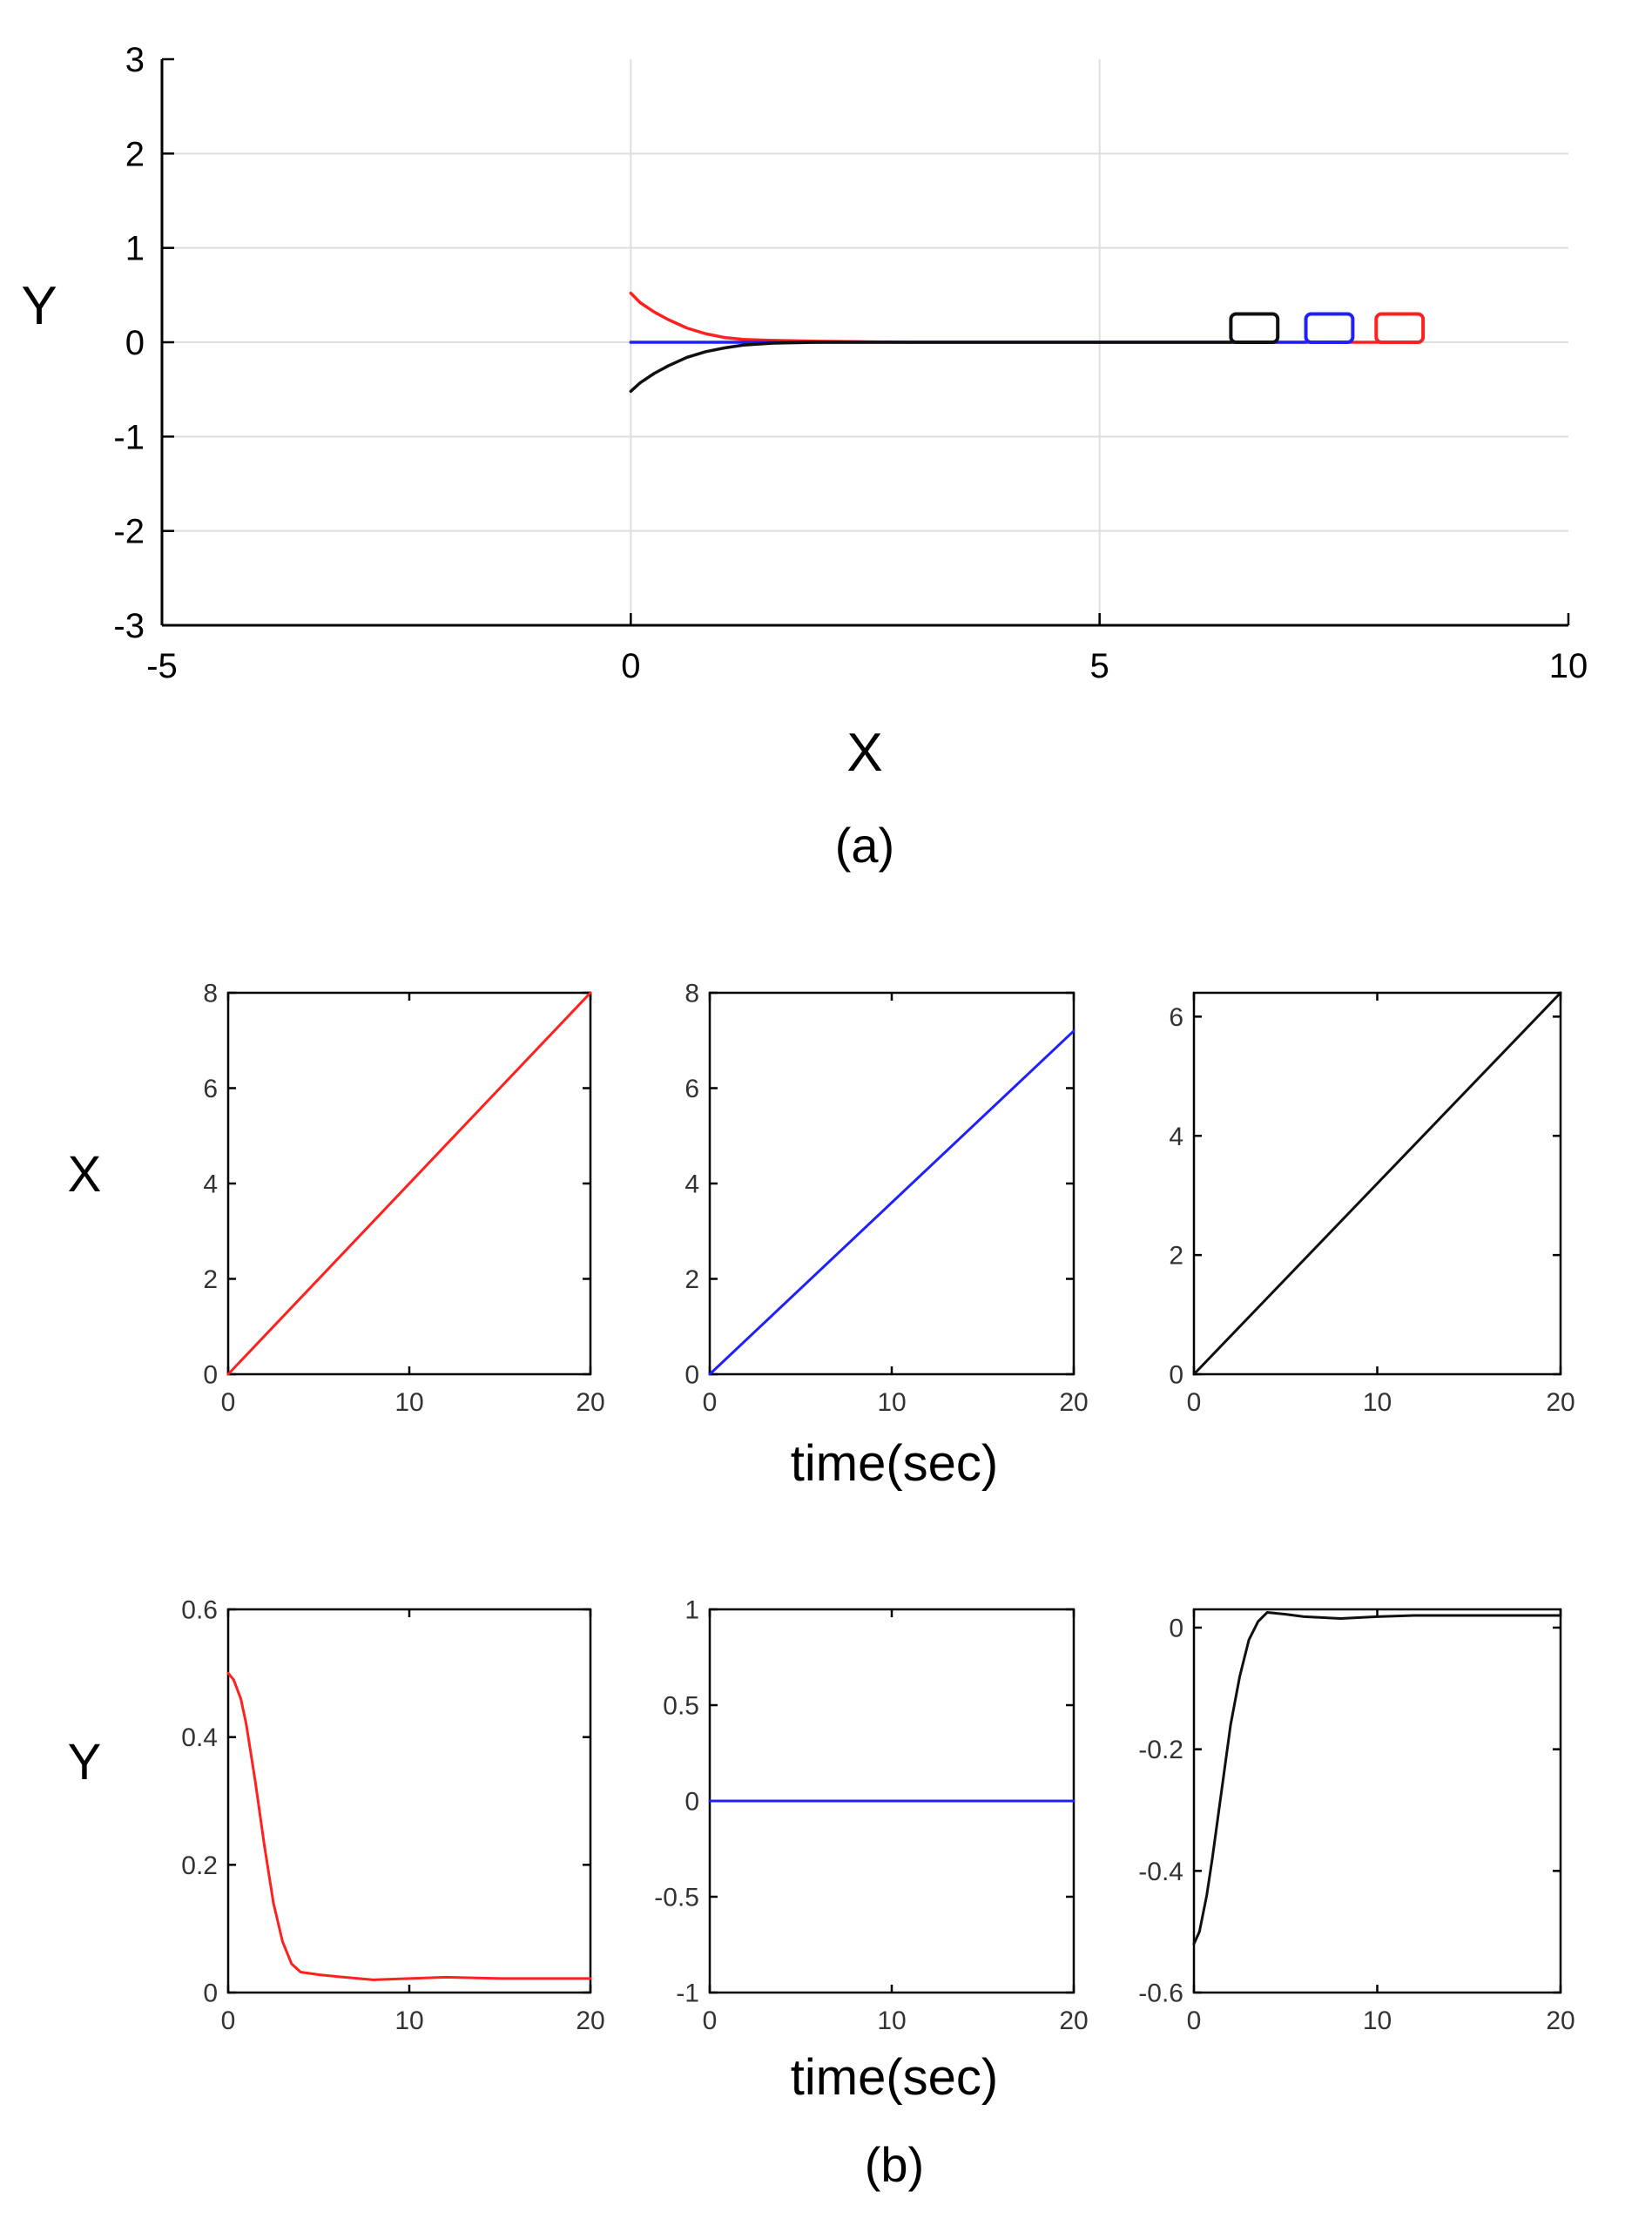 The height and width of the screenshot is (2239, 1652). Describe the element at coordinates (894, 2164) in the screenshot. I see `caption-b: (b)` at that location.